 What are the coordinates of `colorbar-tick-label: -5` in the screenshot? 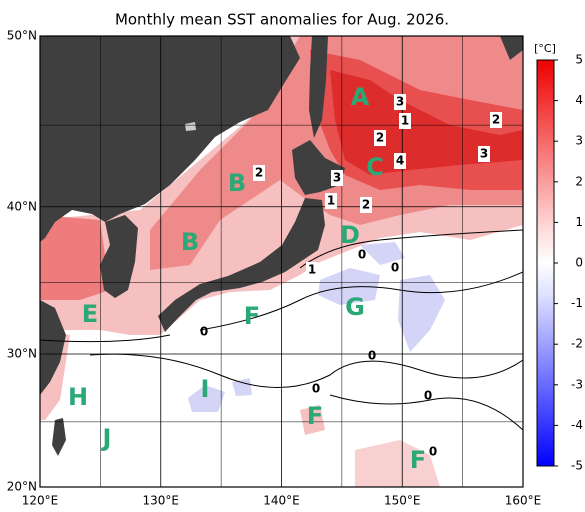 It's located at (577, 466).